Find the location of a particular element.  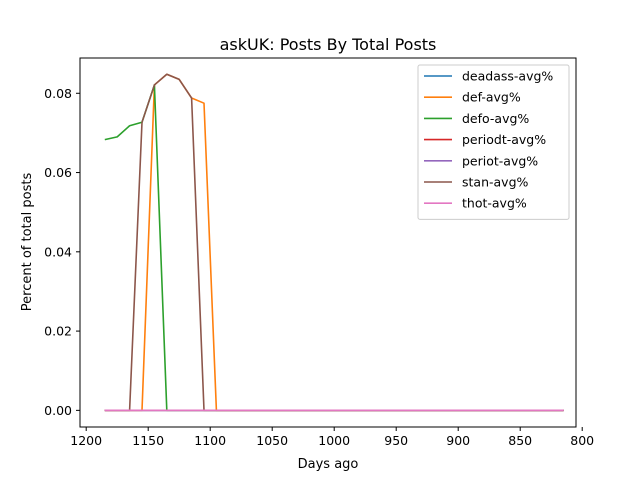

legend-frame is located at coordinates (493, 142).